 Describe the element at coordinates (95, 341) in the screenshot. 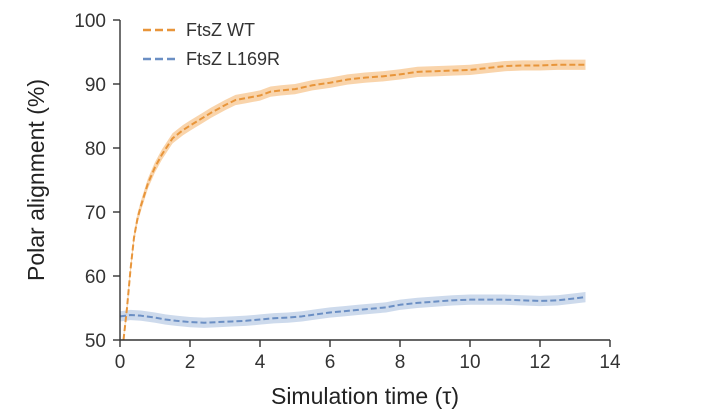

I see `y-tick-label: 50` at that location.